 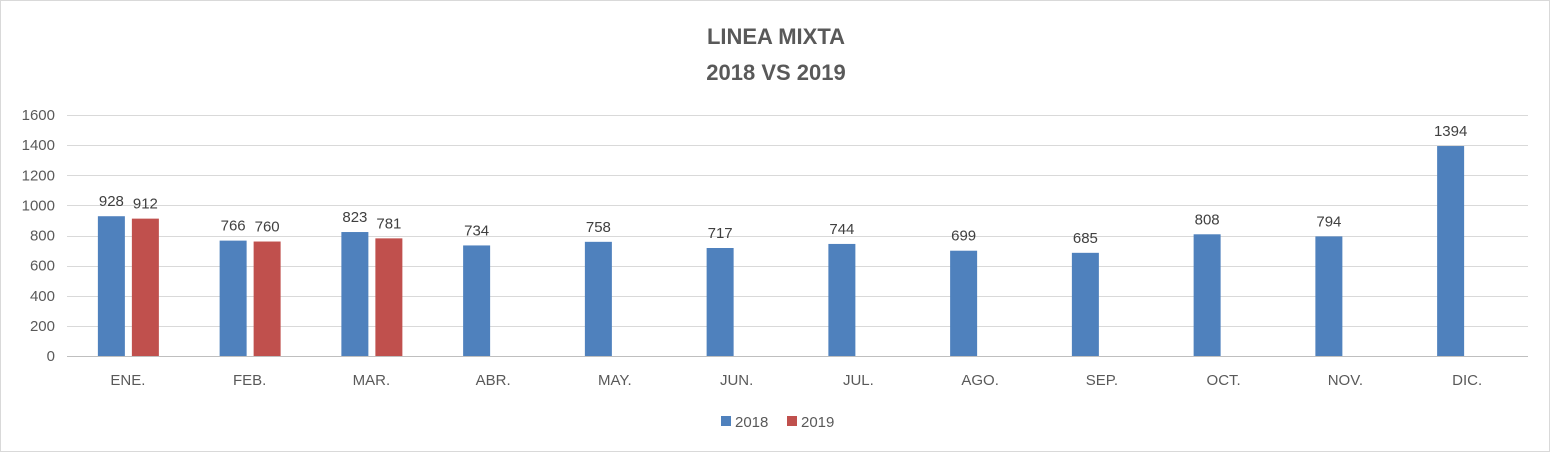 What do you see at coordinates (267, 298) in the screenshot?
I see `bar-2019-feb` at bounding box center [267, 298].